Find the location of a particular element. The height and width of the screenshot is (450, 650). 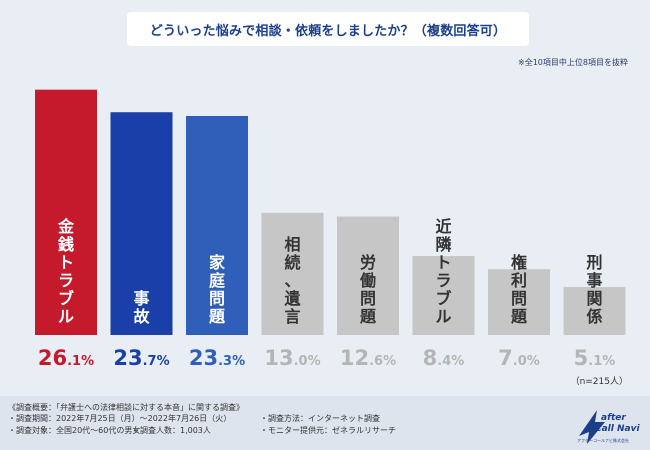

survey-count: ・調査人数：1,003人 is located at coordinates (171, 430).